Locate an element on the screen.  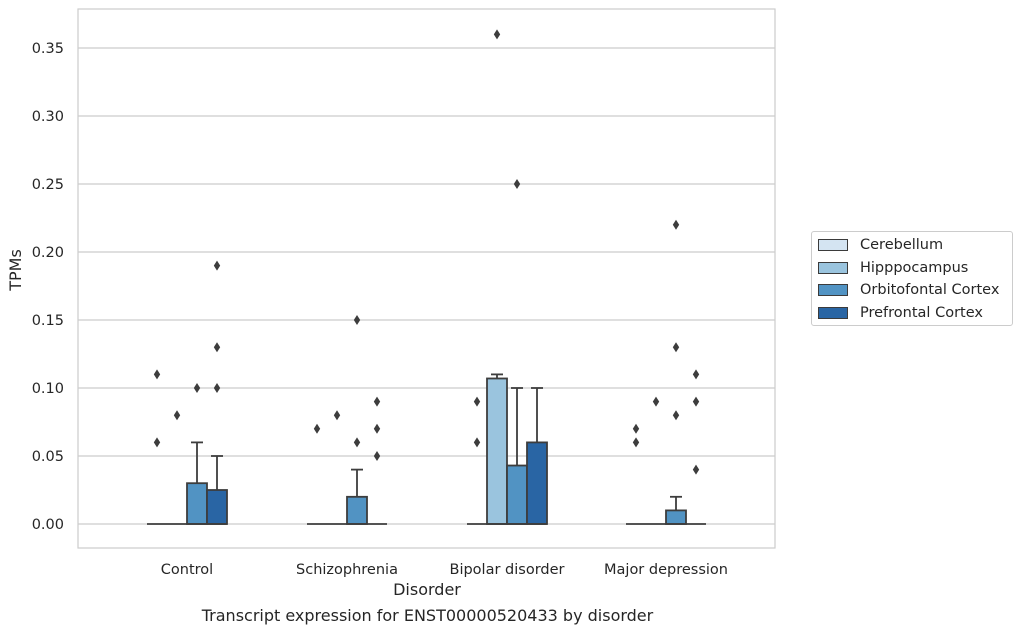
x-axis-label: Disorder is located at coordinates (427, 589).